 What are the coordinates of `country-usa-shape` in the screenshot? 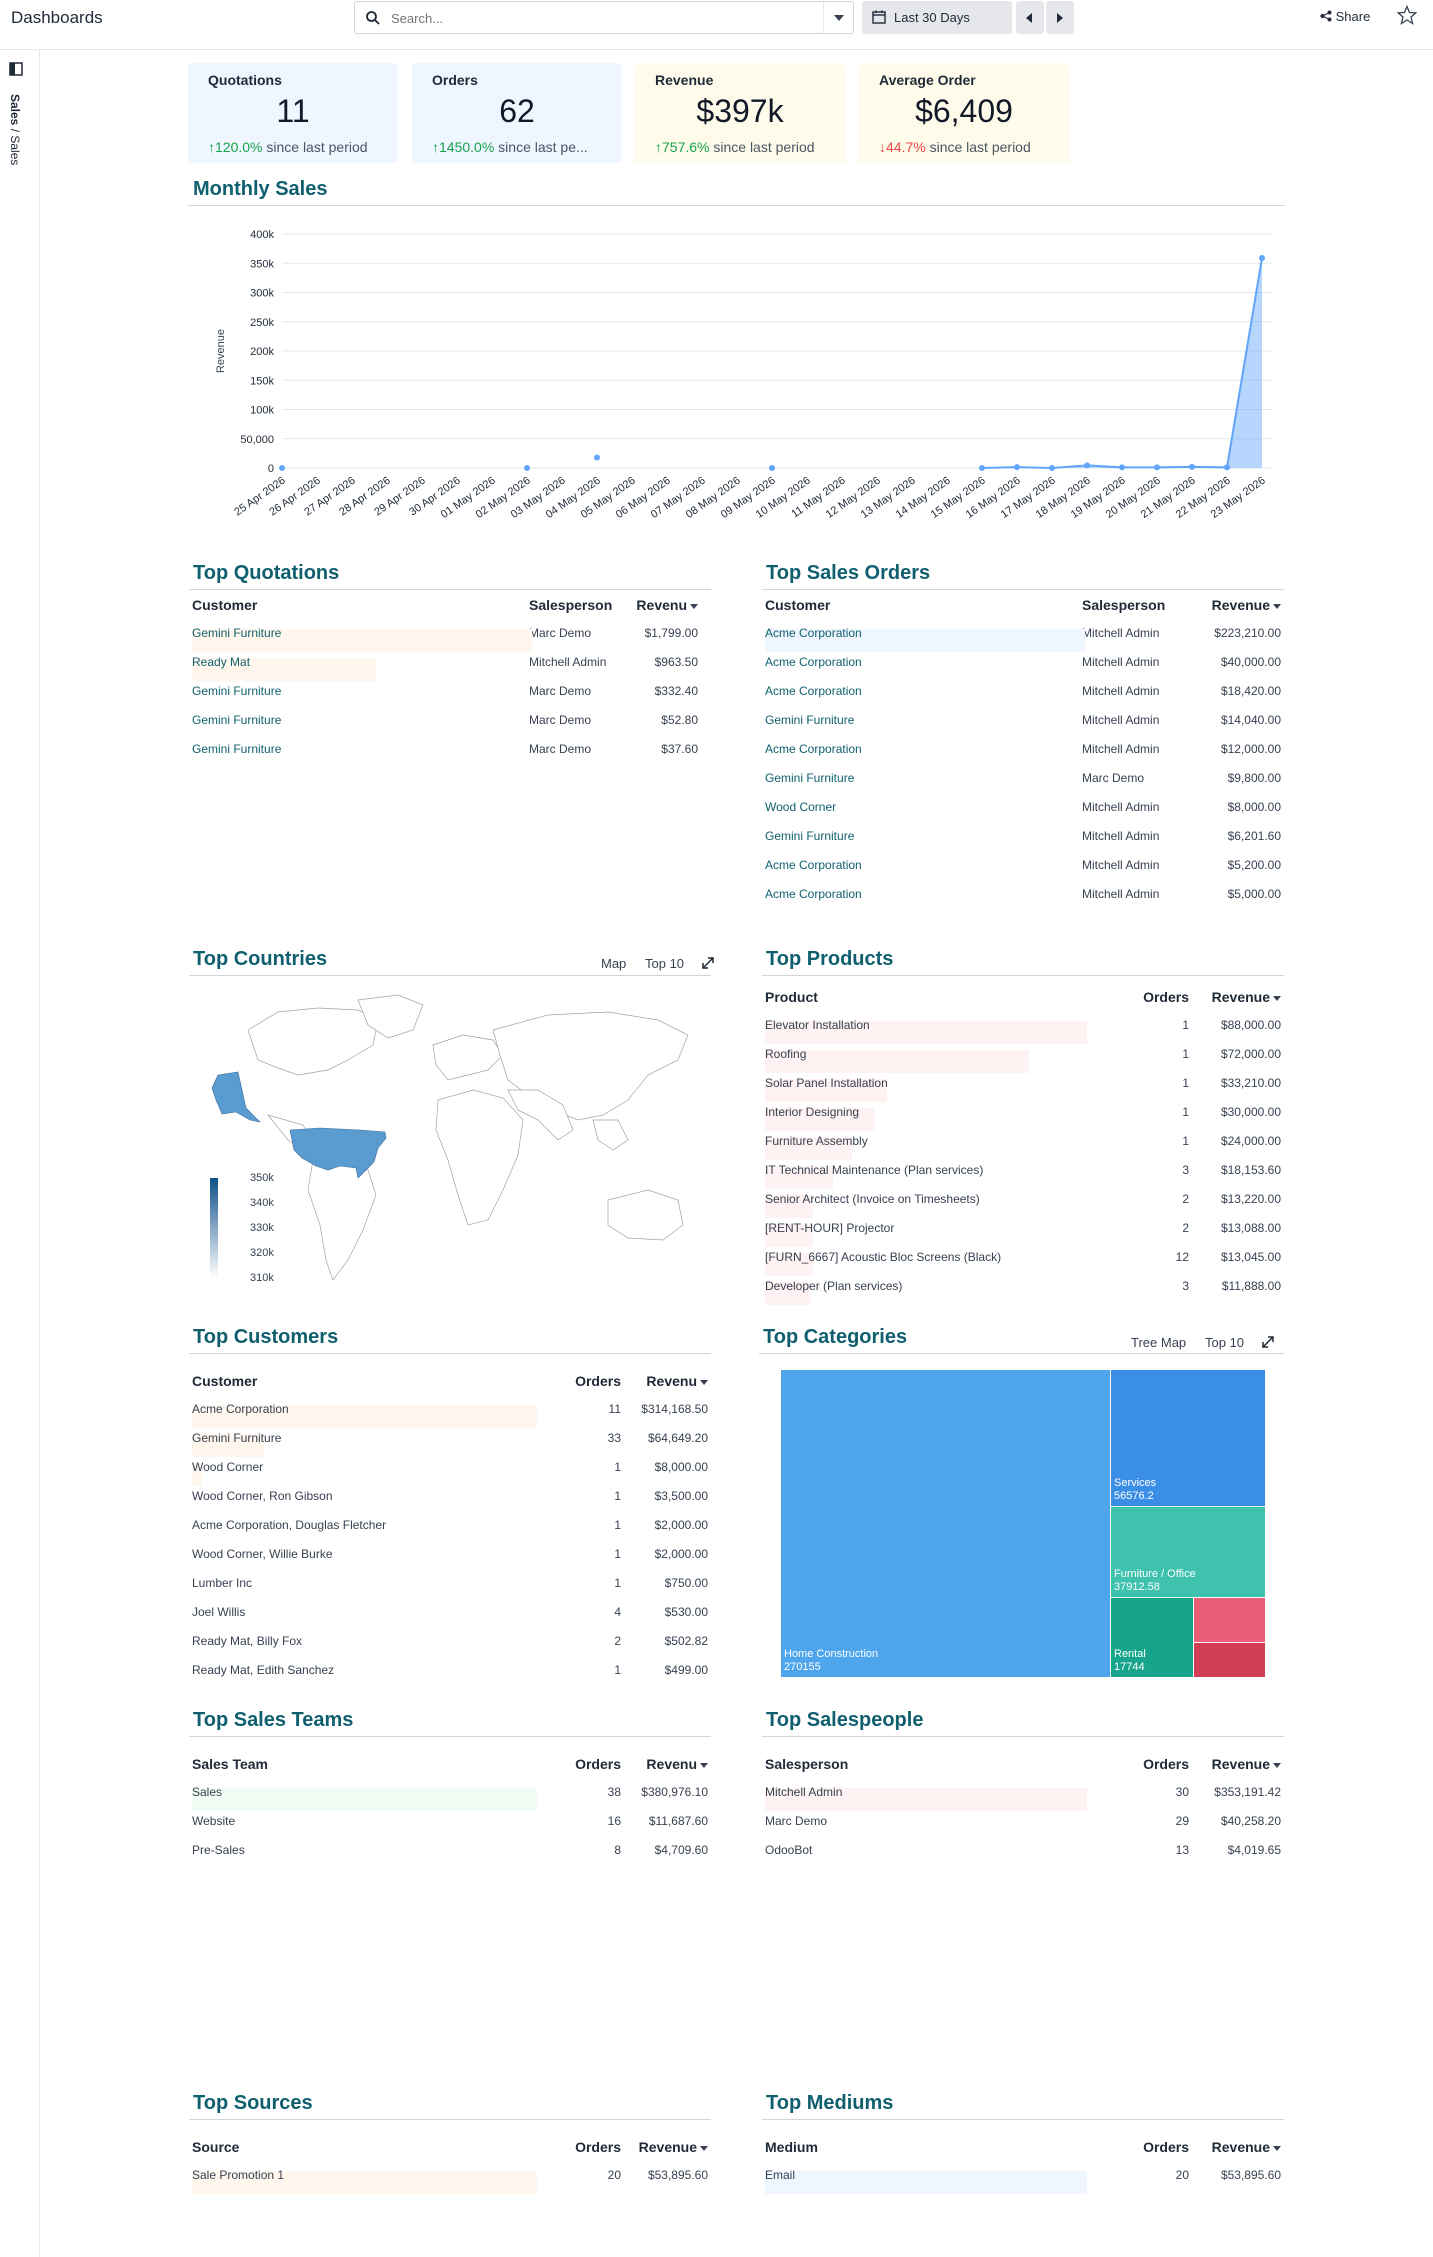 It's located at (338, 1153).